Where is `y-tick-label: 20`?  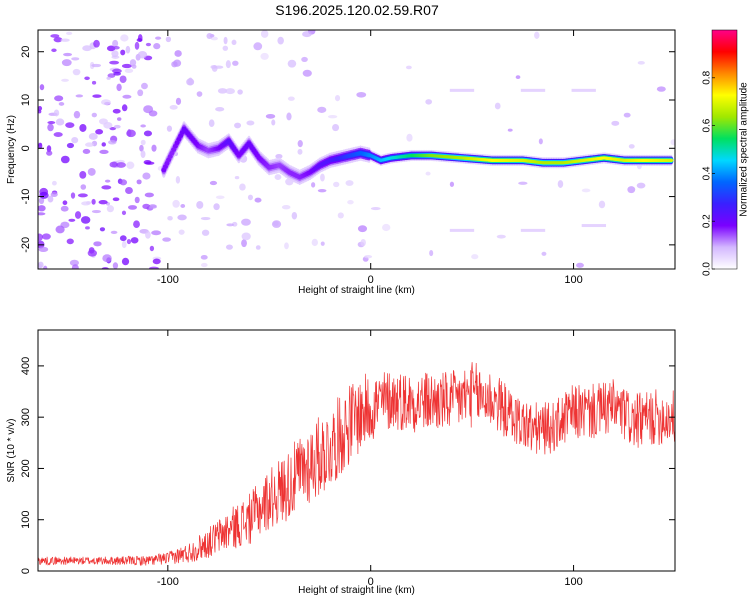
y-tick-label: 20 is located at coordinates (26, 52).